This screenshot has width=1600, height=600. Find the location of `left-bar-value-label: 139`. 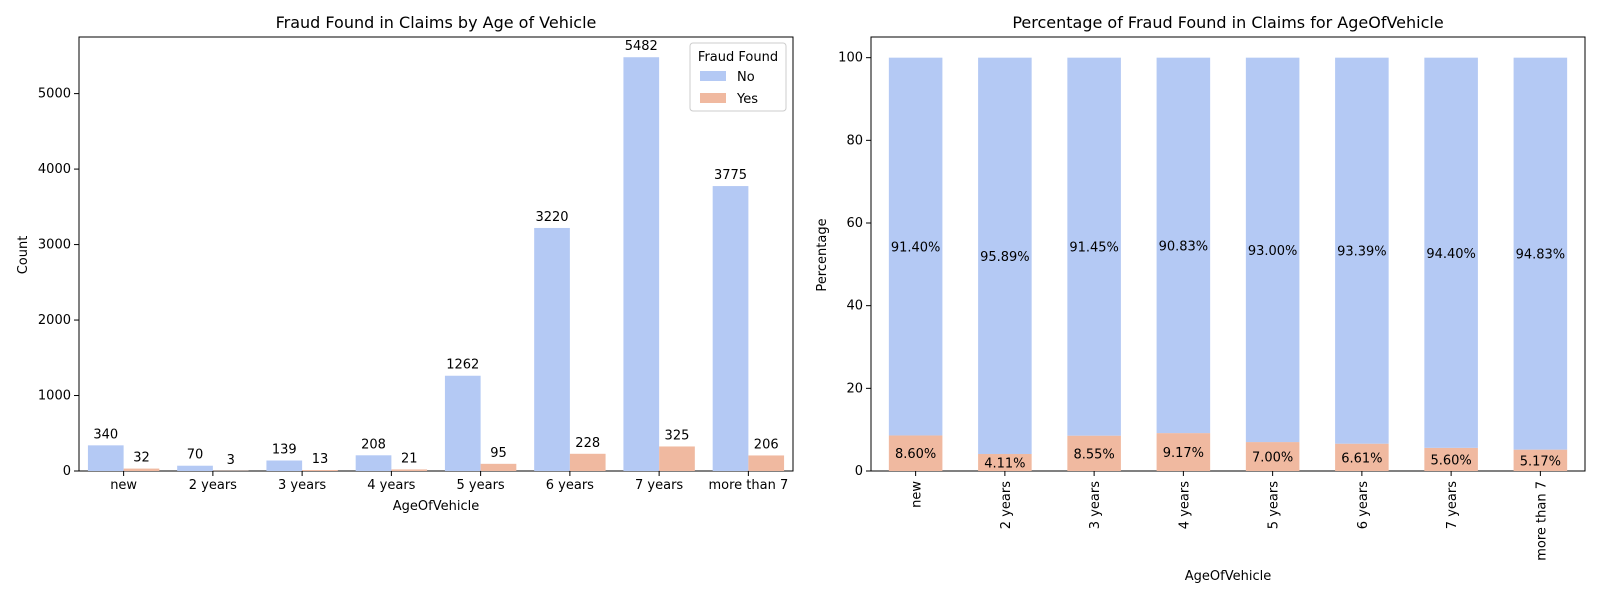

left-bar-value-label: 139 is located at coordinates (284, 450).